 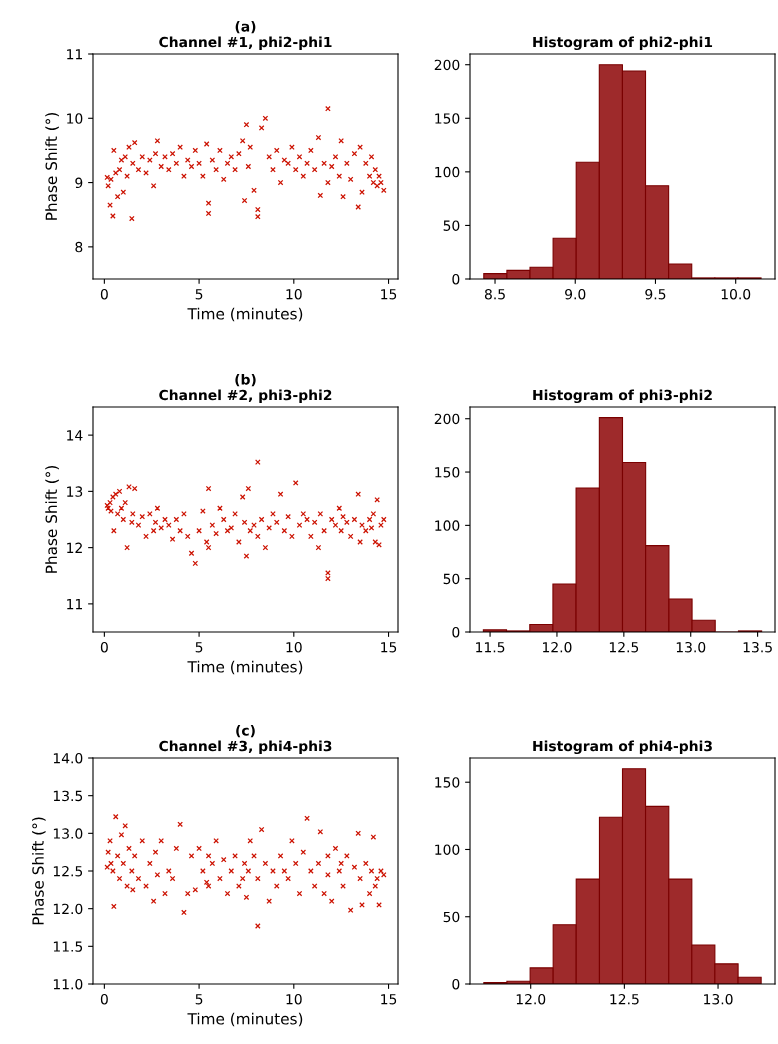 I want to click on y-tick-label: 13.0, so click(x=68, y=833).